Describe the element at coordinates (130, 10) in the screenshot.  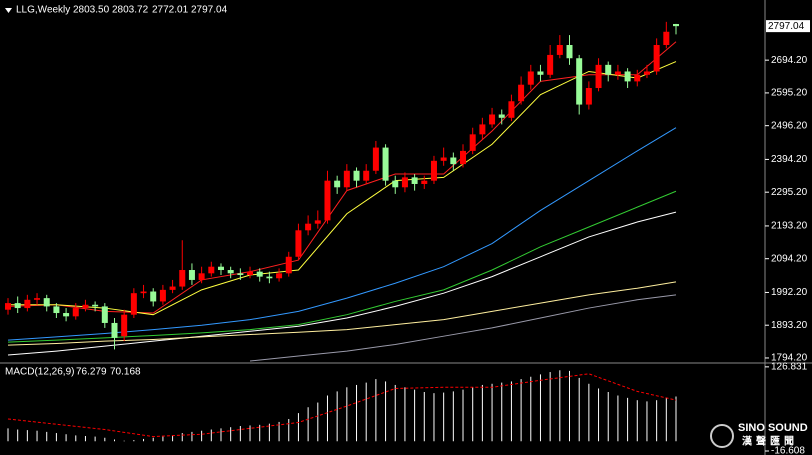
I see `ohlc-high: 2803.72` at that location.